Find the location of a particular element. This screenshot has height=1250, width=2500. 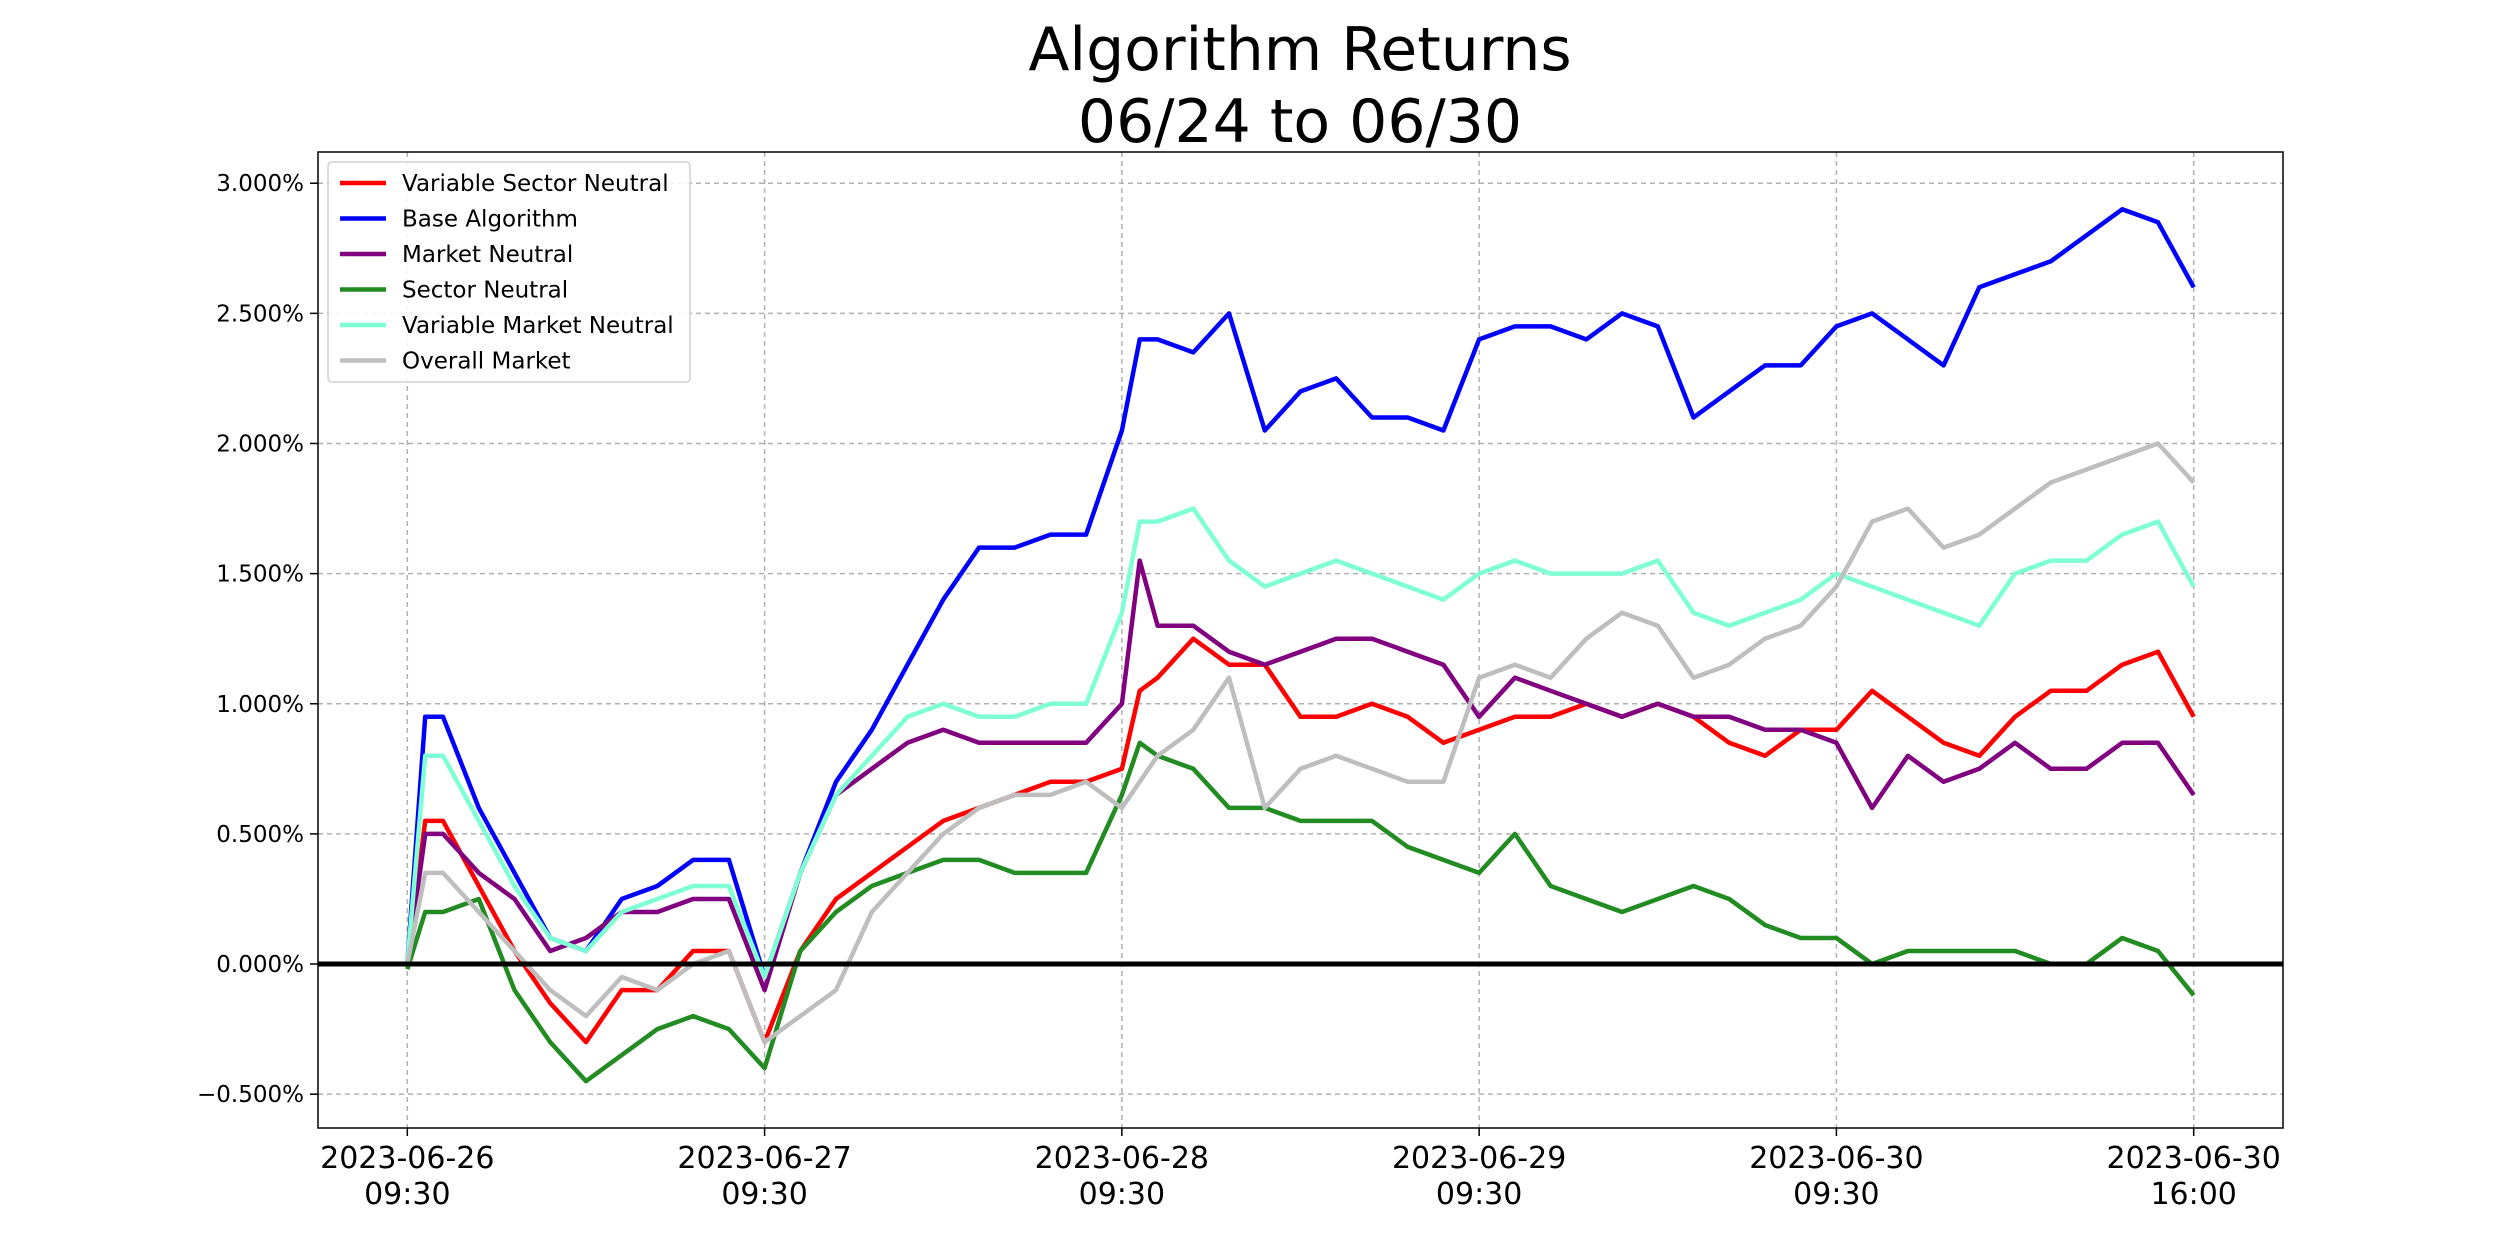

legend-label-1: Base Algorithm is located at coordinates (490, 220).